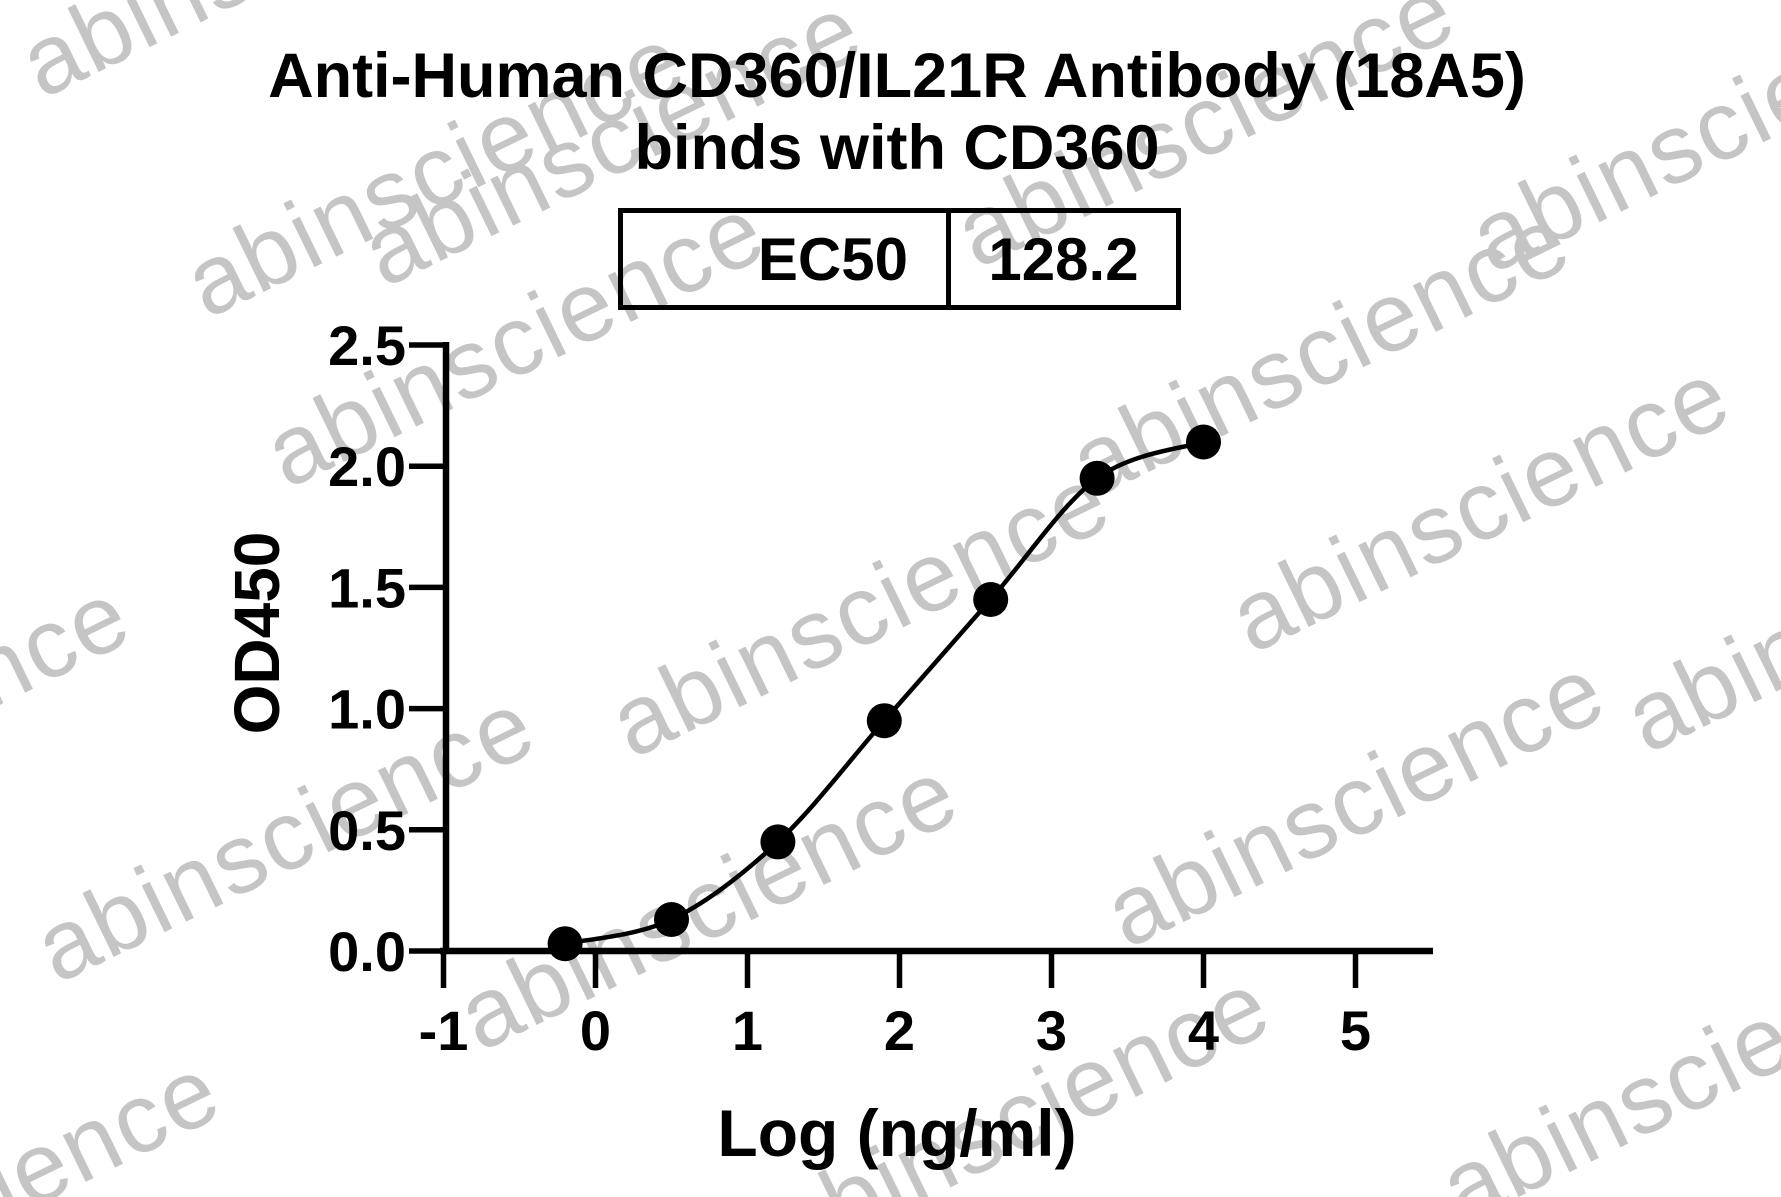 This screenshot has height=1197, width=1781. Describe the element at coordinates (595, 1030) in the screenshot. I see `x-tick-label: 0` at that location.